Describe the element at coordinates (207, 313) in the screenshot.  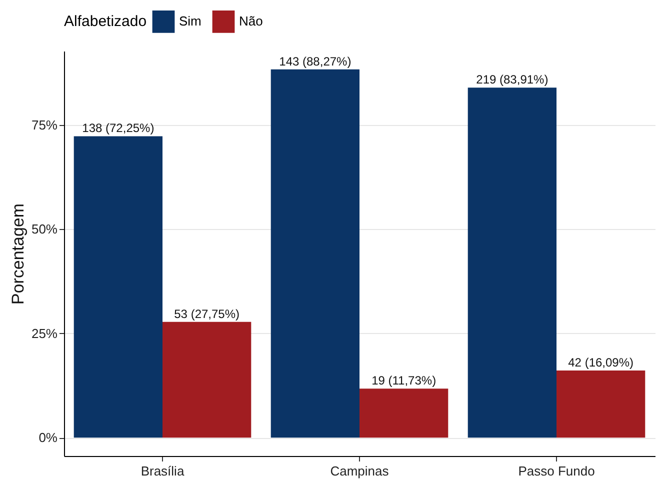
I see `data-label: 53 (27,75%)` at that location.